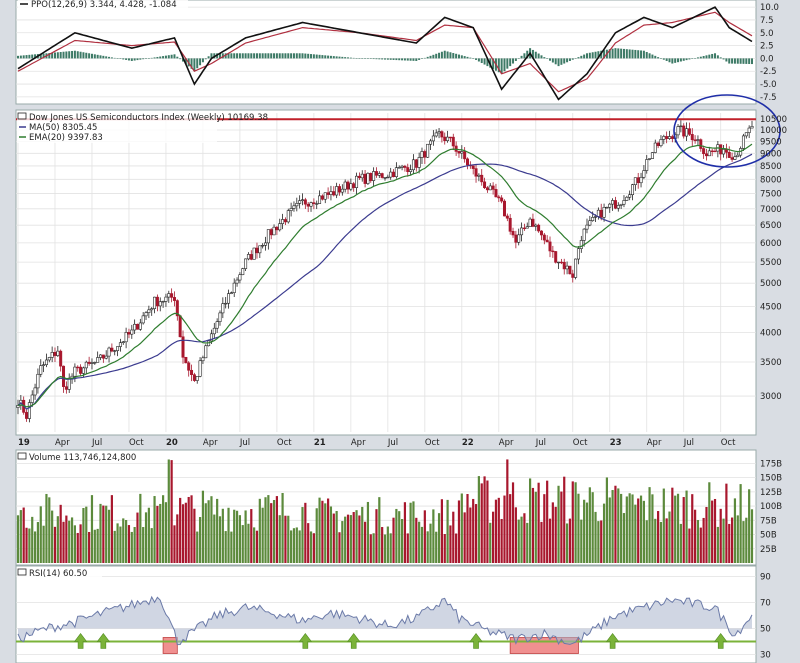  I want to click on rsi-line, so click(385, 620).